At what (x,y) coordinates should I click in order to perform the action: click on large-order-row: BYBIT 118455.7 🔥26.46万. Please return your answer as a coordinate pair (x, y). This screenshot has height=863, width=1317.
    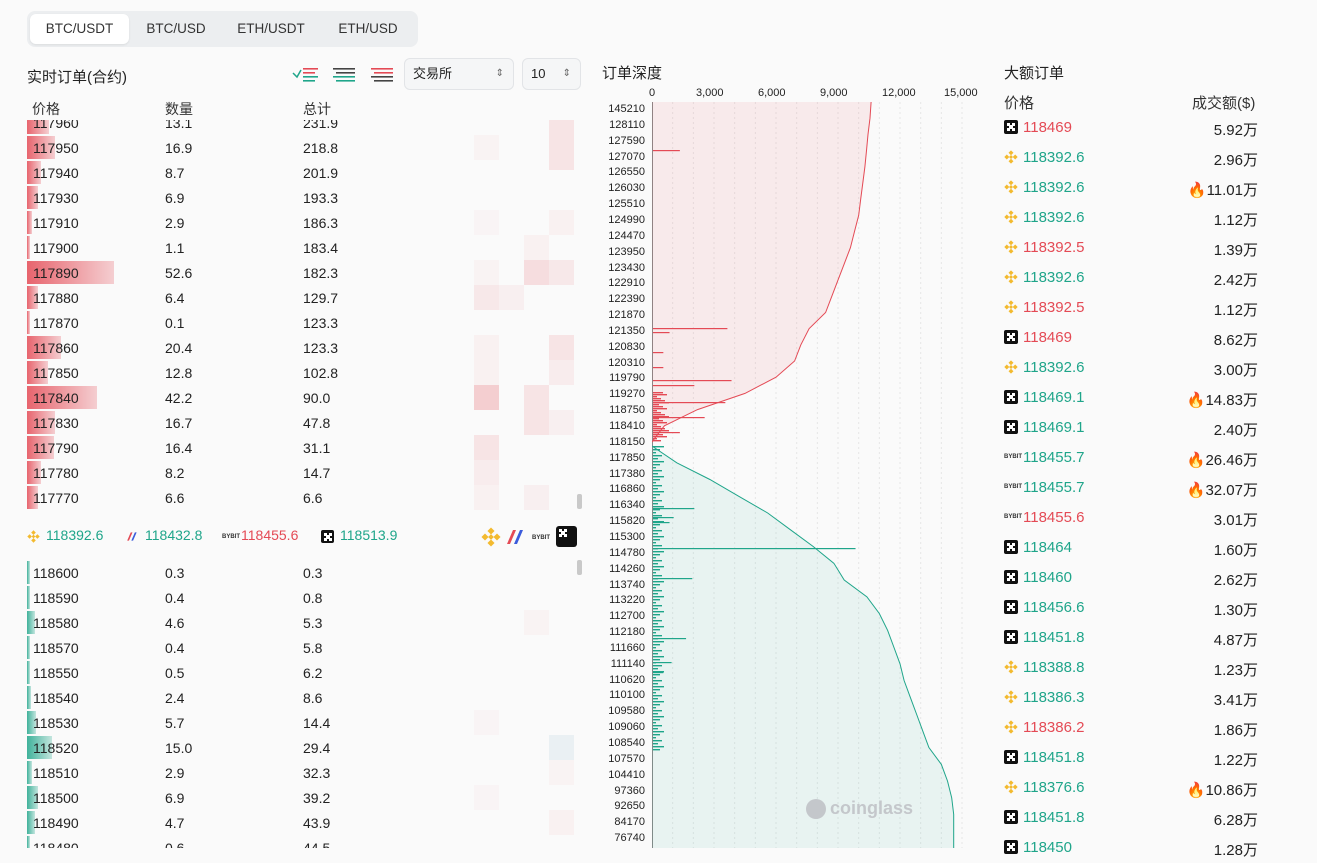
    Looking at the image, I should click on (1132, 458).